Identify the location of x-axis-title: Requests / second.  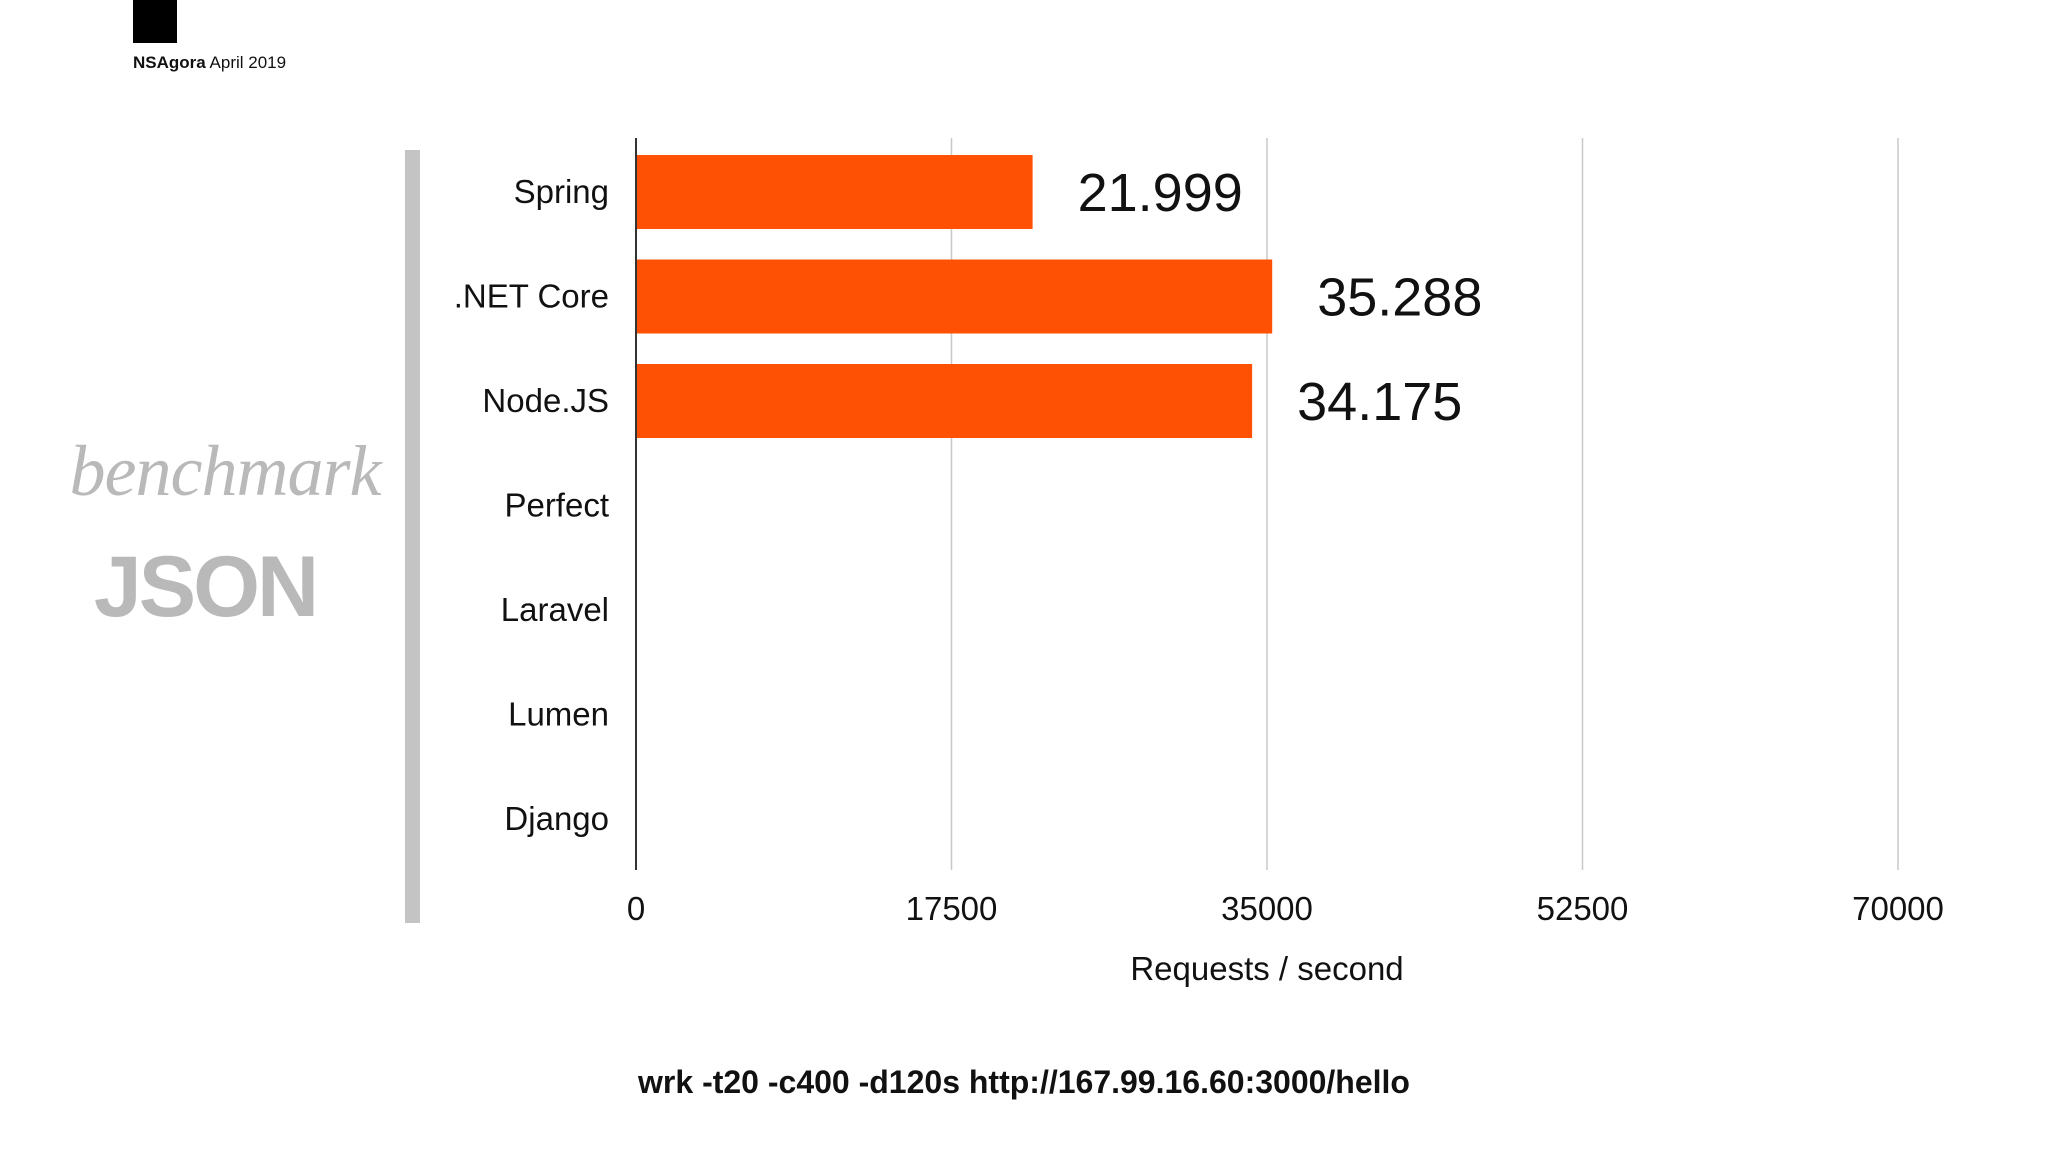
(1266, 968).